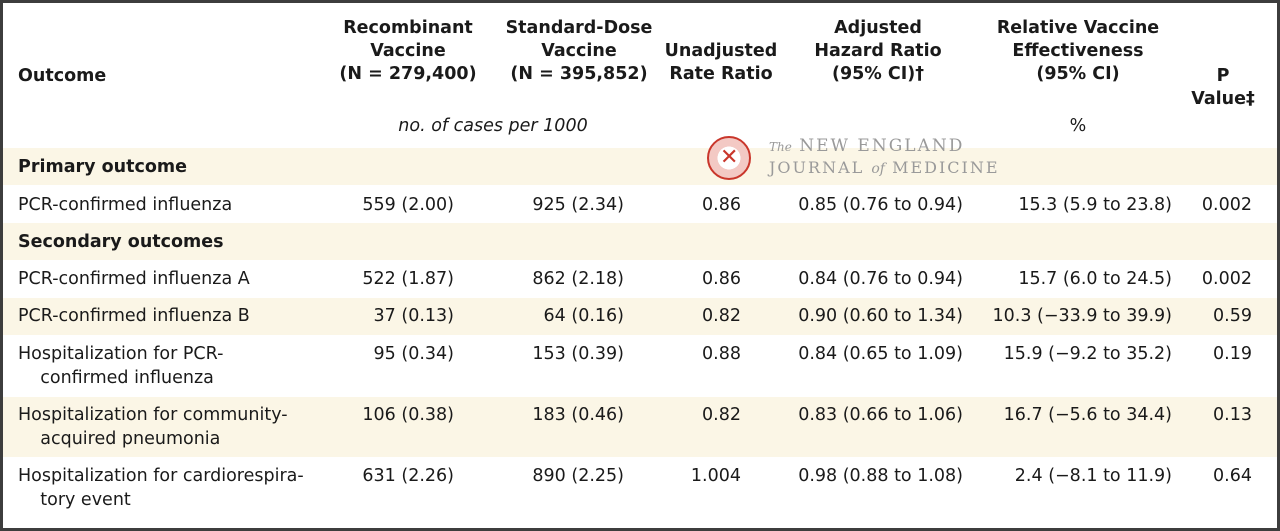 The image size is (1280, 531). What do you see at coordinates (1087, 354) in the screenshot?
I see `row-relative: 15.9 (−9.2 to 35.2)` at bounding box center [1087, 354].